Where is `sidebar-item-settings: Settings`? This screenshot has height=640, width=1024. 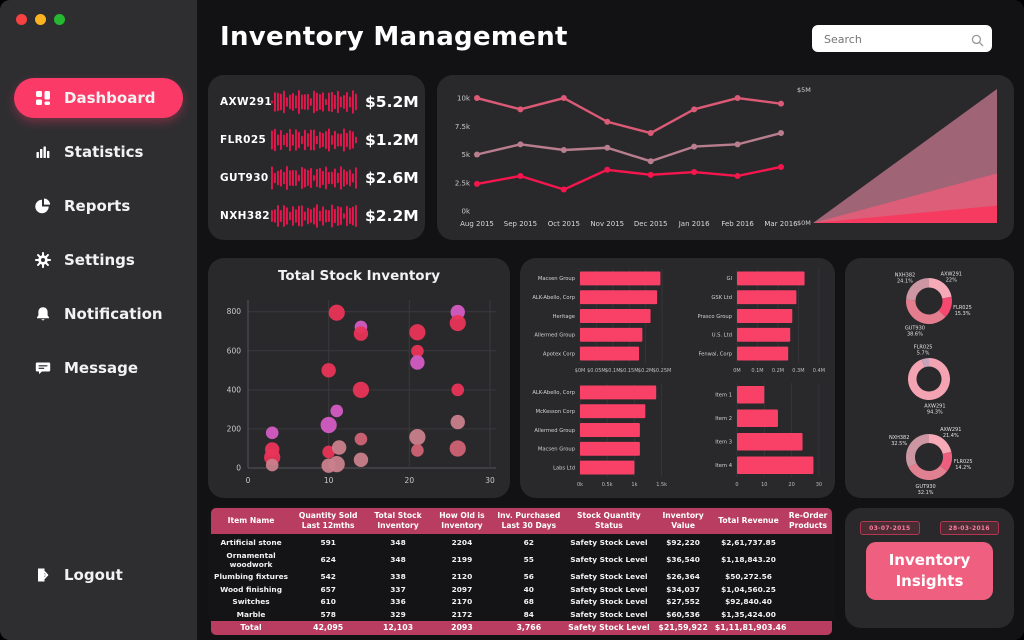
sidebar-item-settings: Settings is located at coordinates (98, 260).